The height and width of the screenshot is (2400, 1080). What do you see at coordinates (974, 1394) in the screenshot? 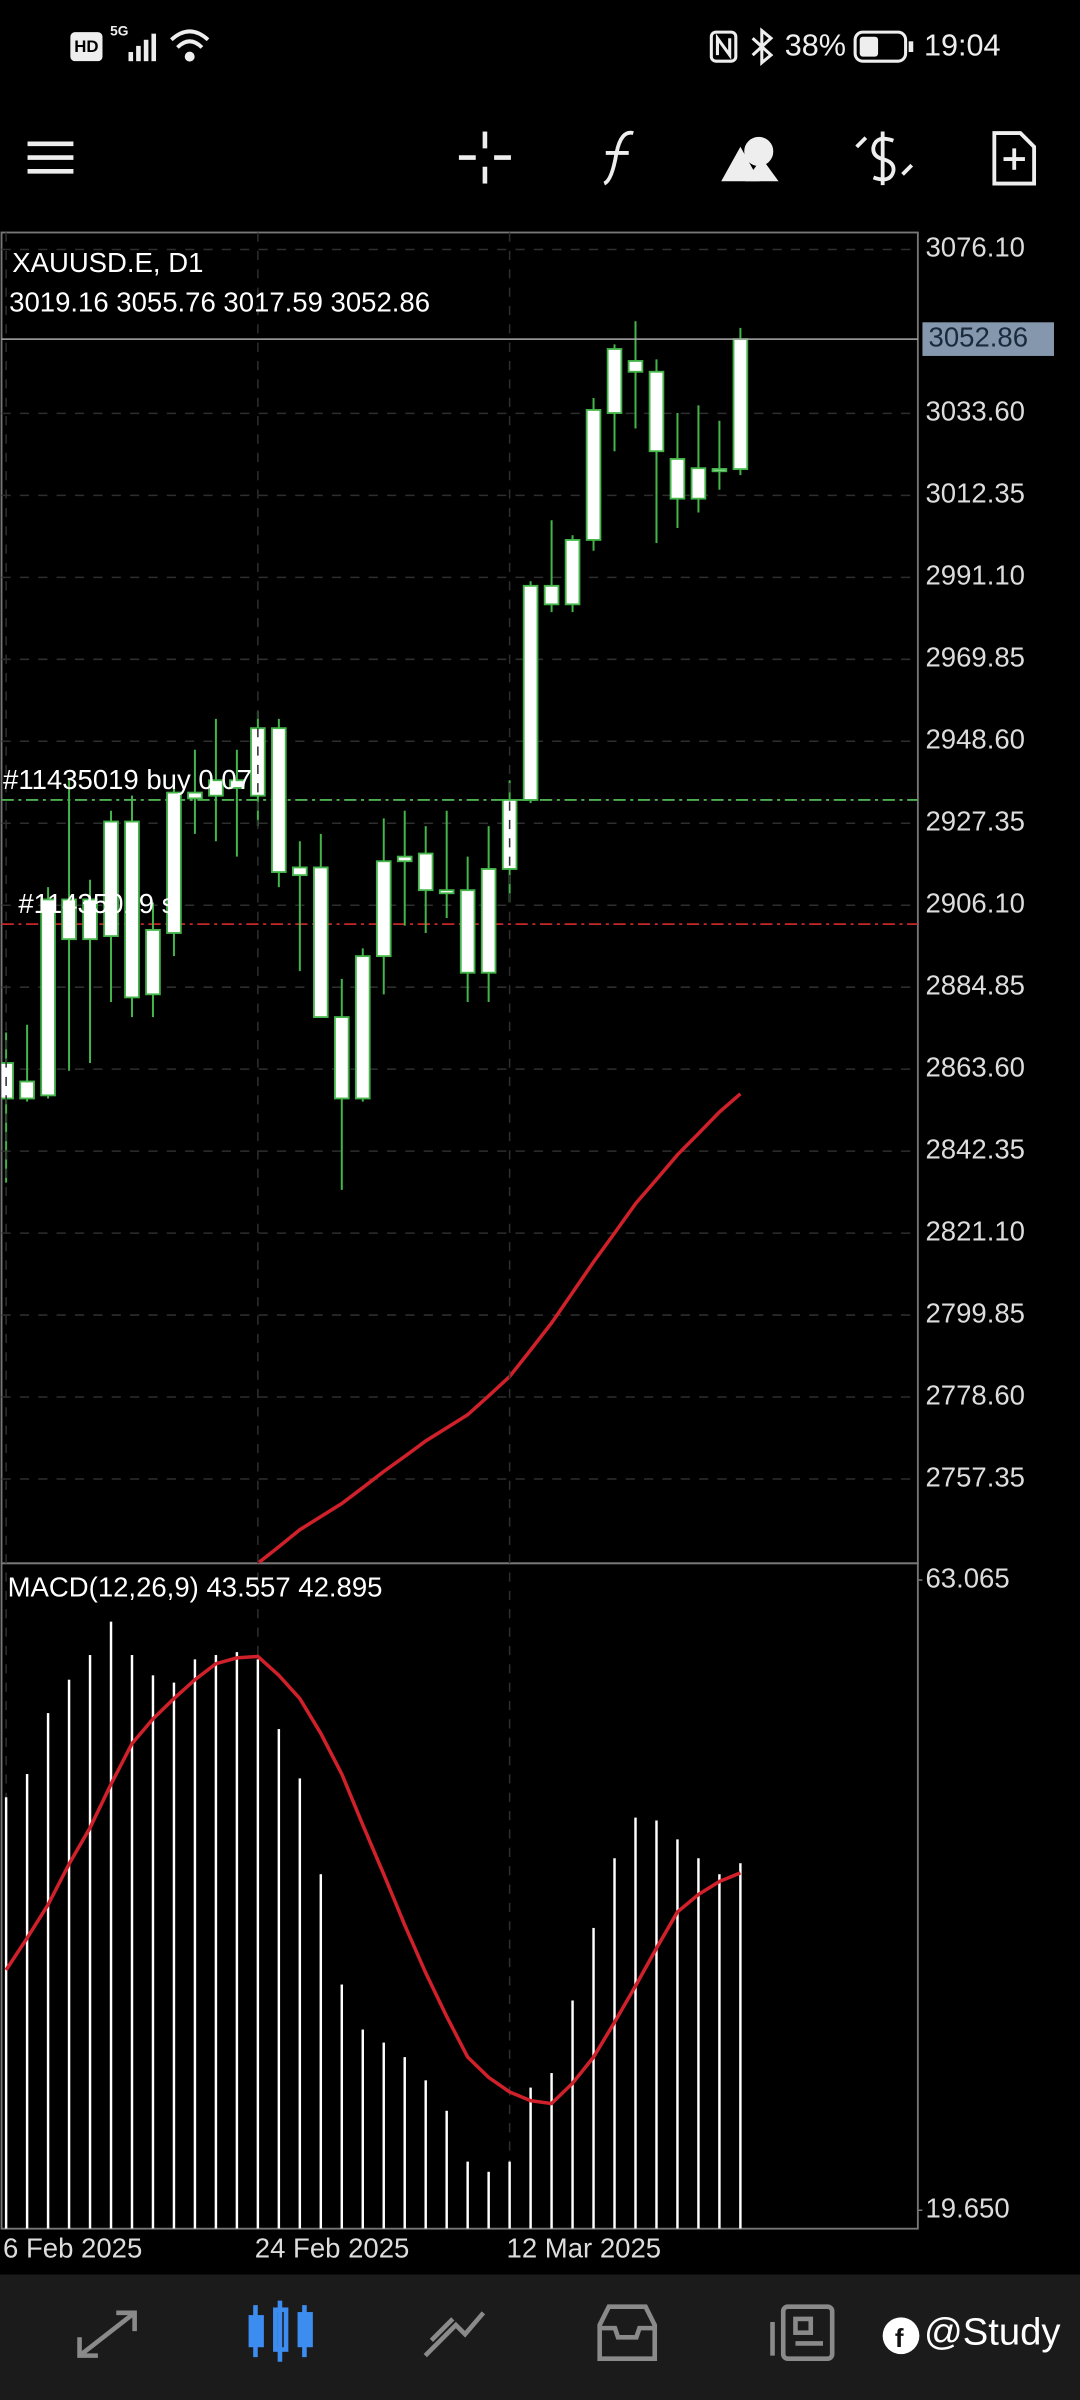
I see `y-tick-label: 2778.60` at bounding box center [974, 1394].